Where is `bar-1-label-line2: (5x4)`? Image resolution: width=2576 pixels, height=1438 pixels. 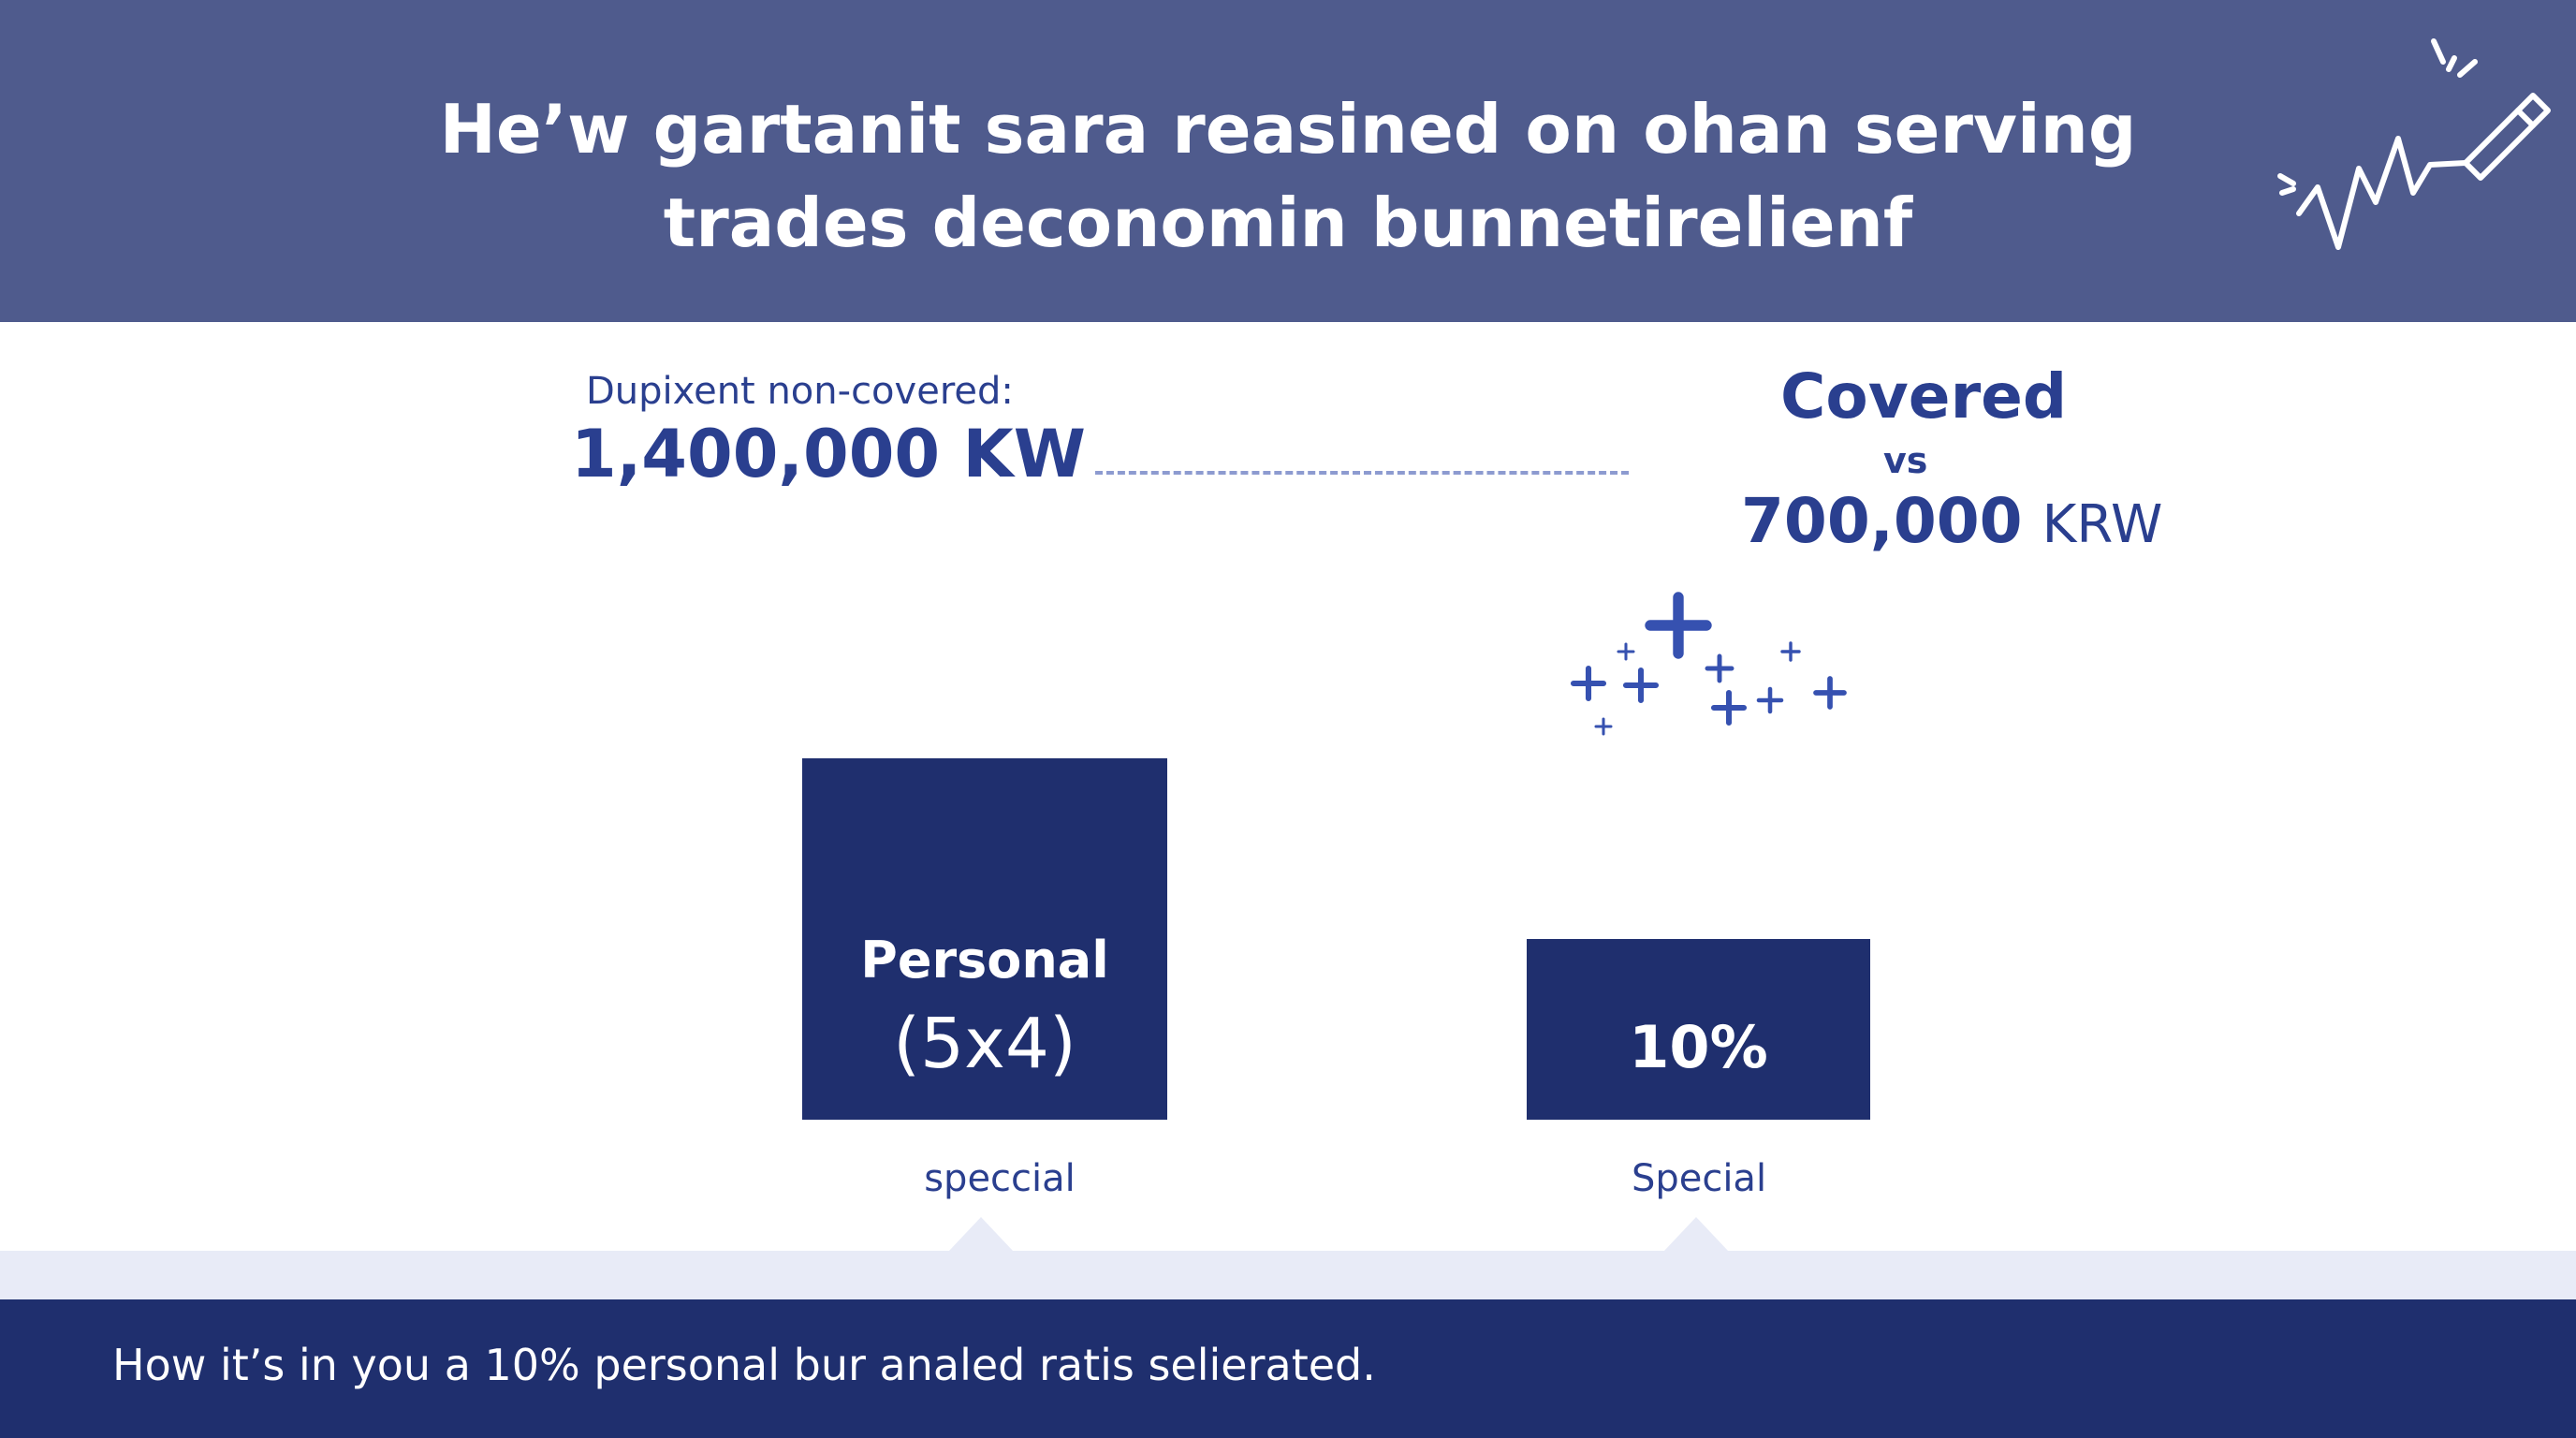 bar-1-label-line2: (5x4) is located at coordinates (984, 1044).